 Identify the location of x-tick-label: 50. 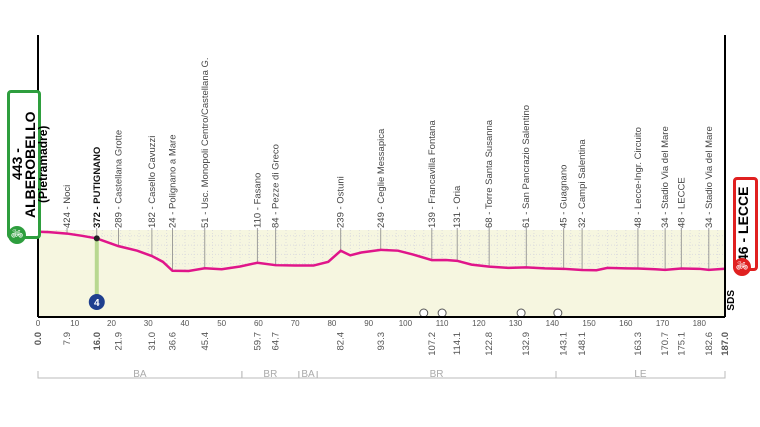
(221, 323).